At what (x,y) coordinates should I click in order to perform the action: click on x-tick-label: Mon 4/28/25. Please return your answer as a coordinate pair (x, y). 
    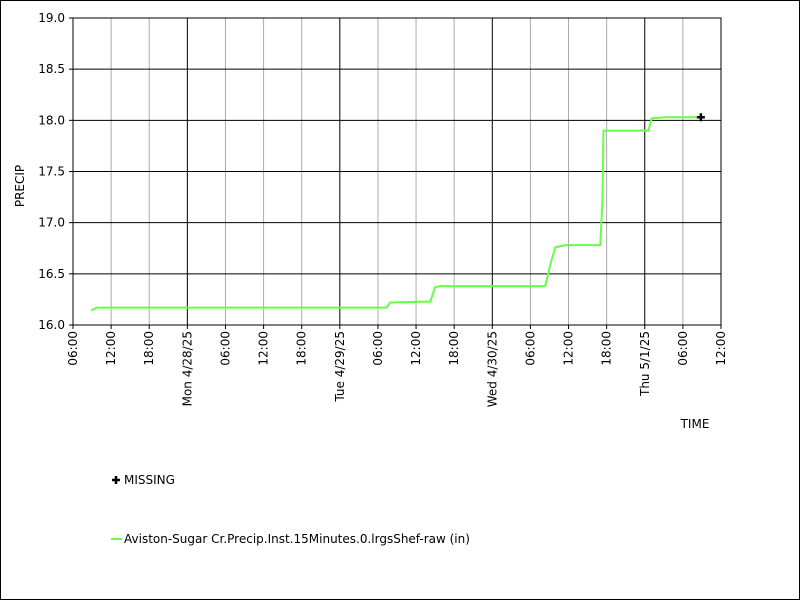
    Looking at the image, I should click on (187, 368).